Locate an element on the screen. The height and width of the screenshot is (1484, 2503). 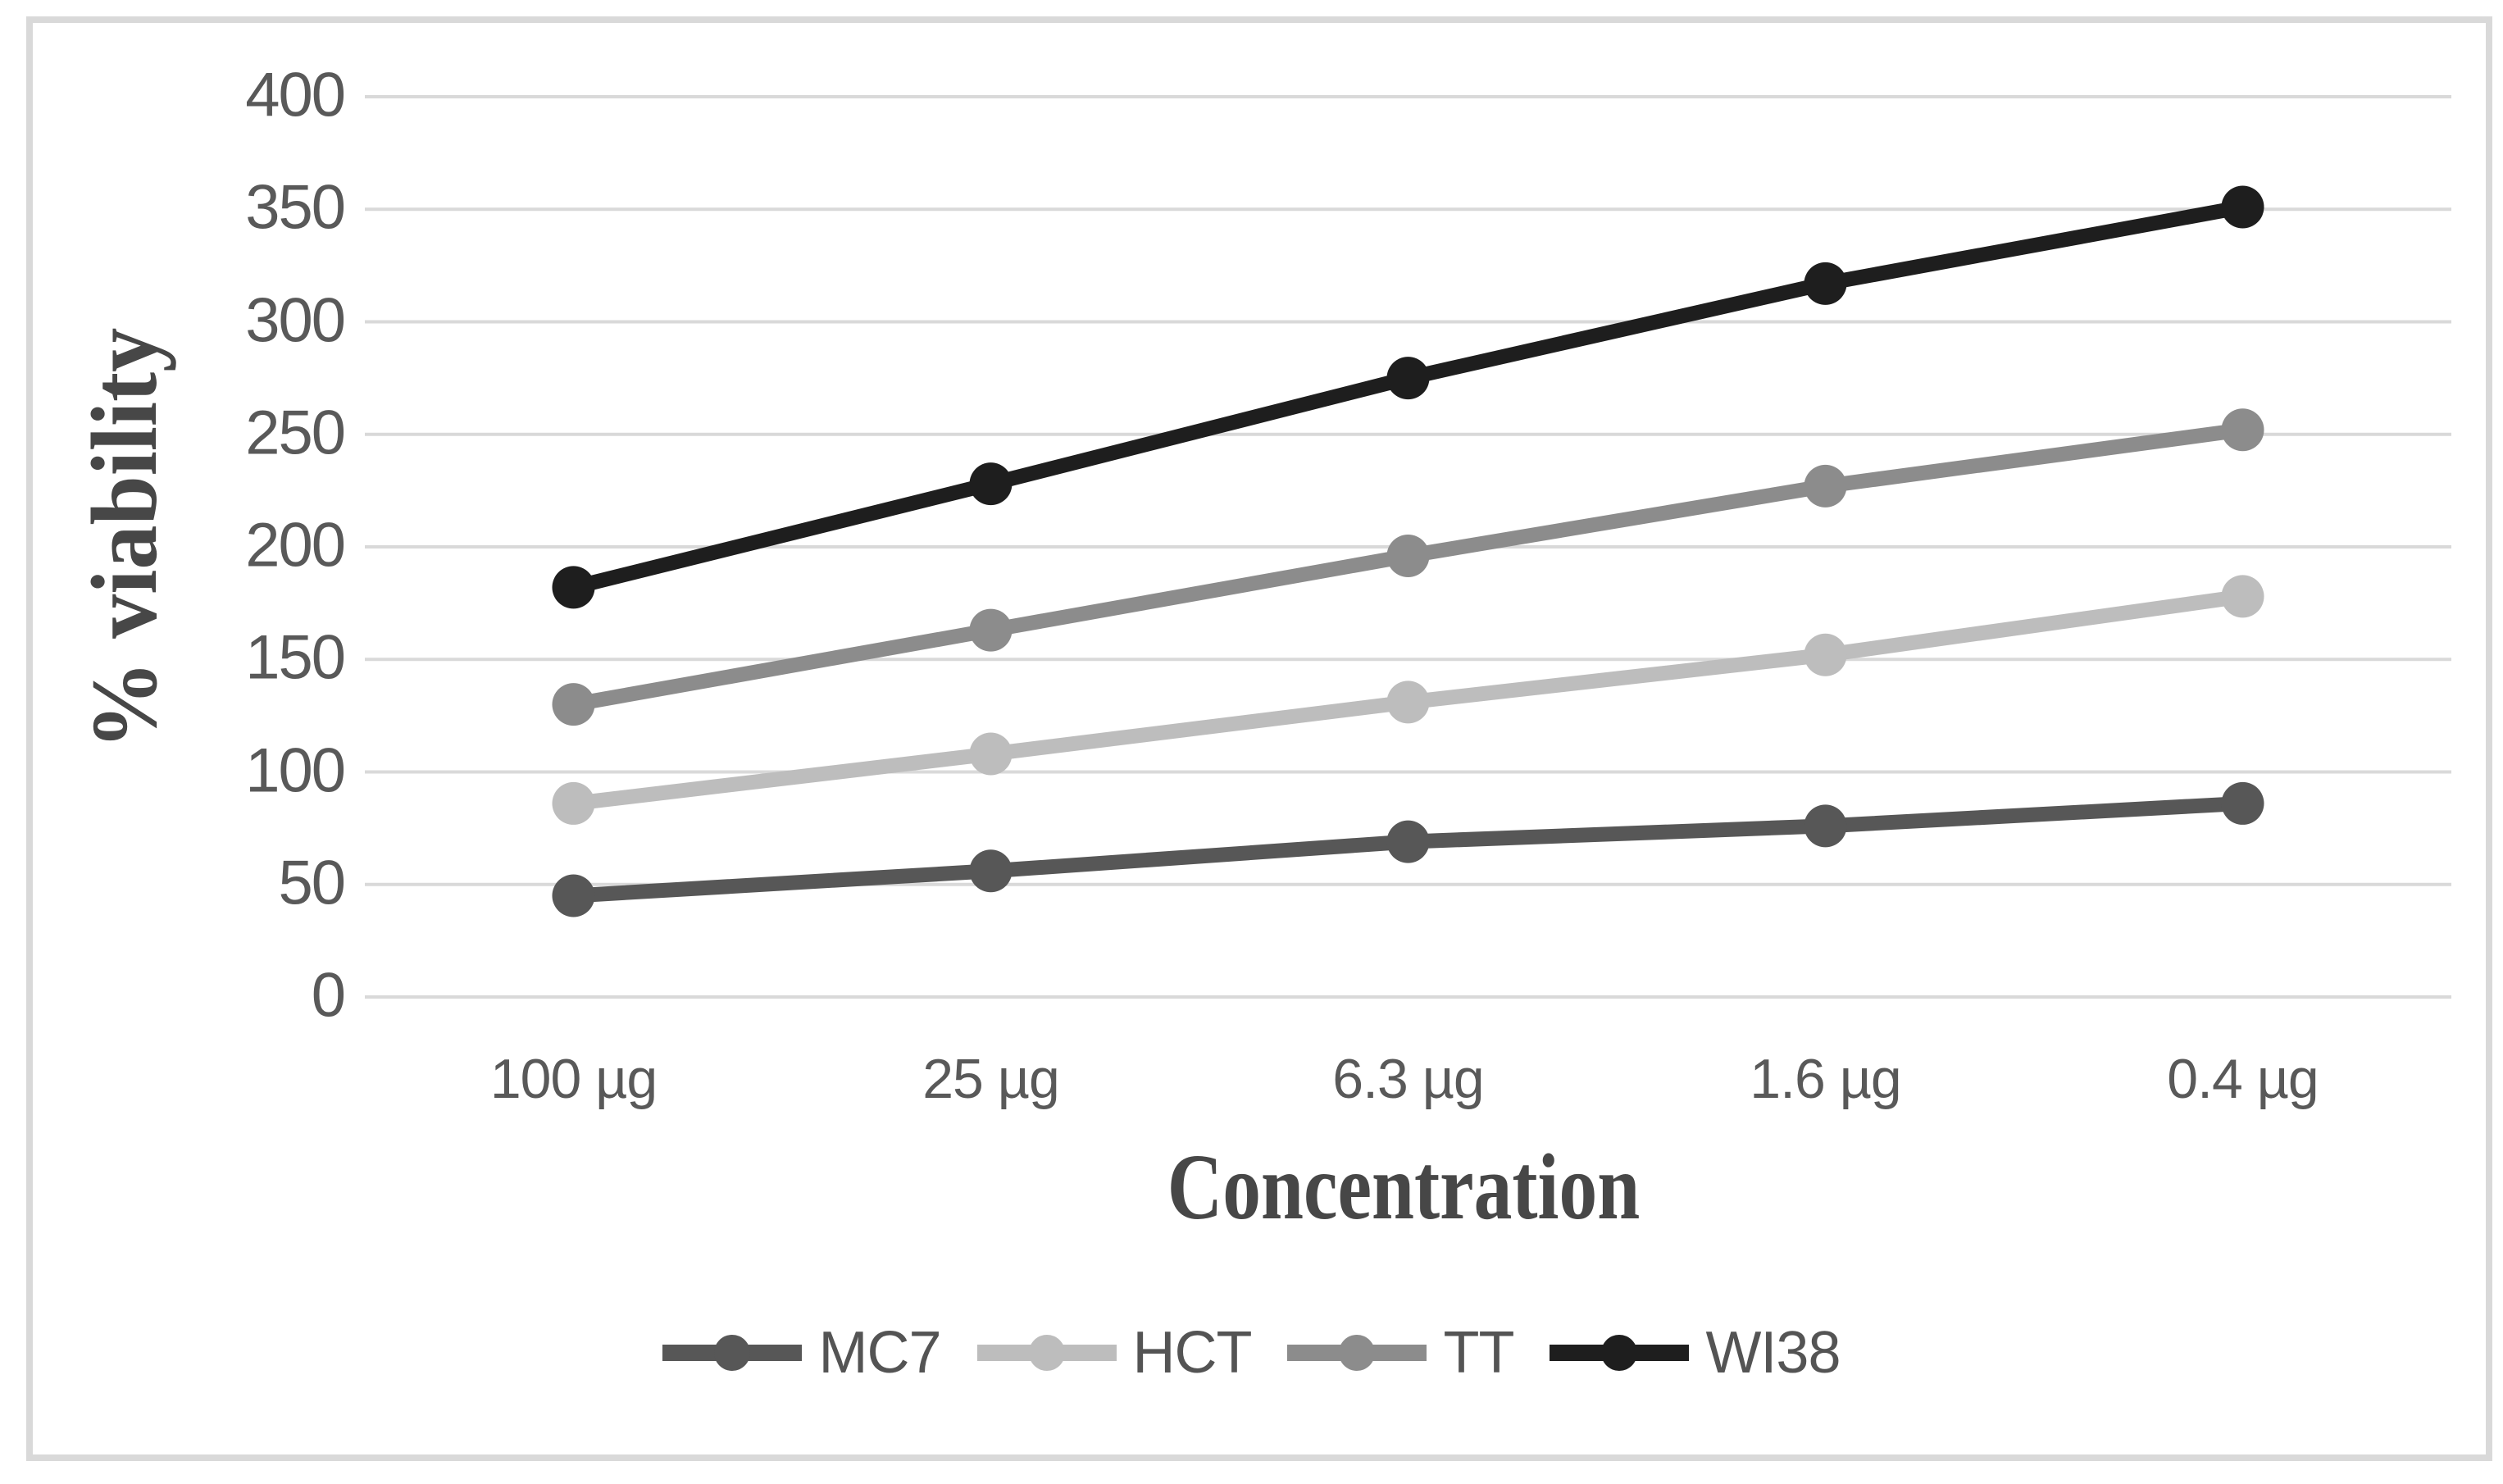
legend-dot-TT is located at coordinates (1358, 1353).